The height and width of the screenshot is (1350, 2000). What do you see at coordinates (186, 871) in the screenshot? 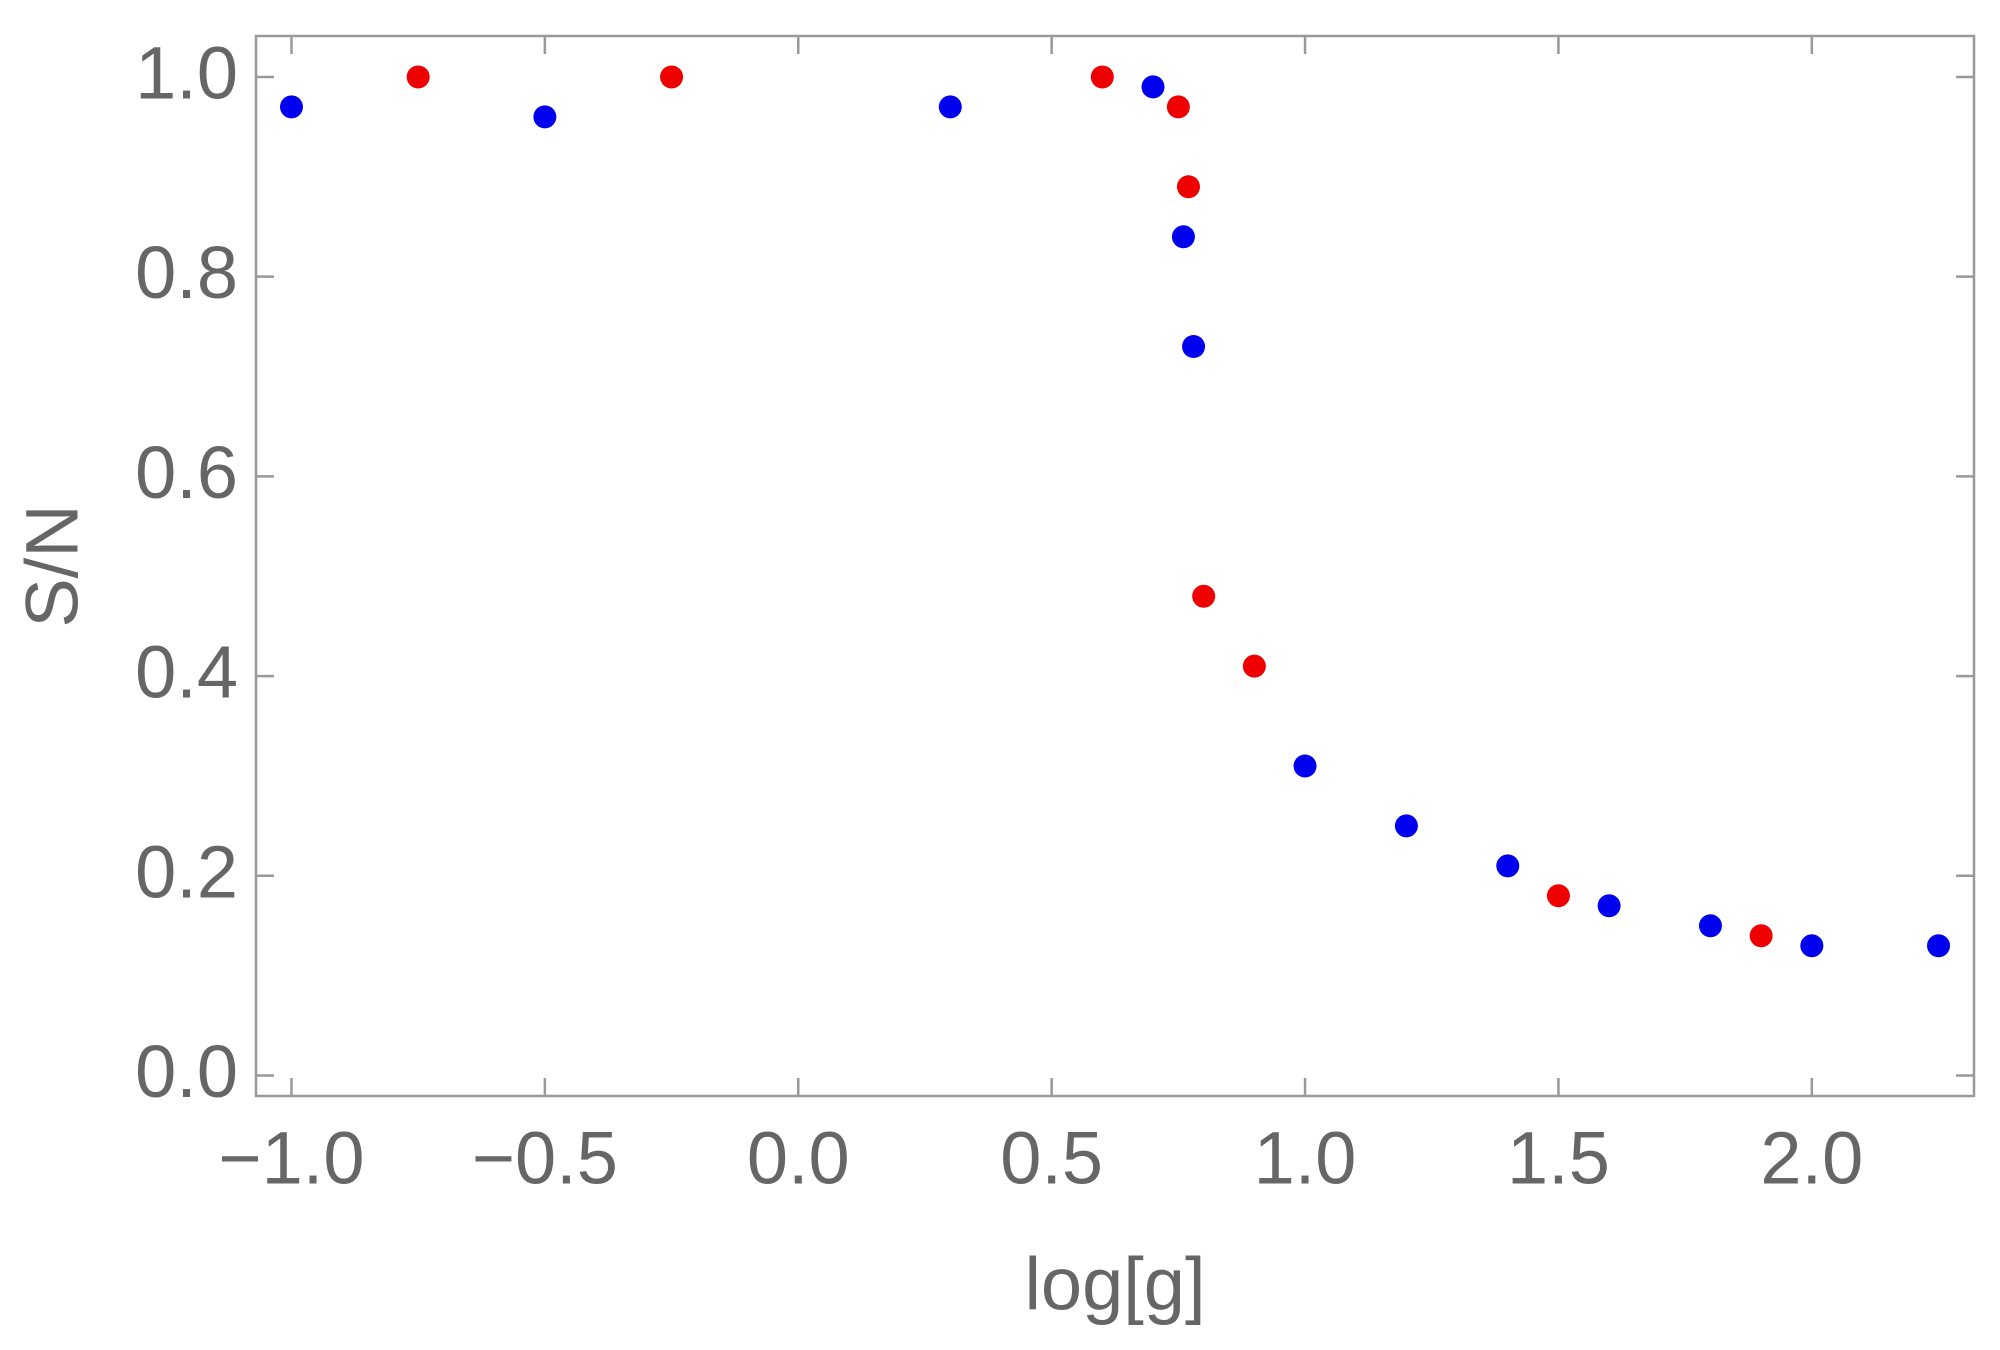
I see `y-tick-label: 0.2` at bounding box center [186, 871].